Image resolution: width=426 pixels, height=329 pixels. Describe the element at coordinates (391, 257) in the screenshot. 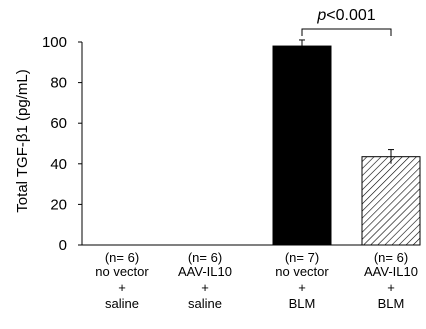

I see `x-label-4-line-1: (n= 6)` at that location.